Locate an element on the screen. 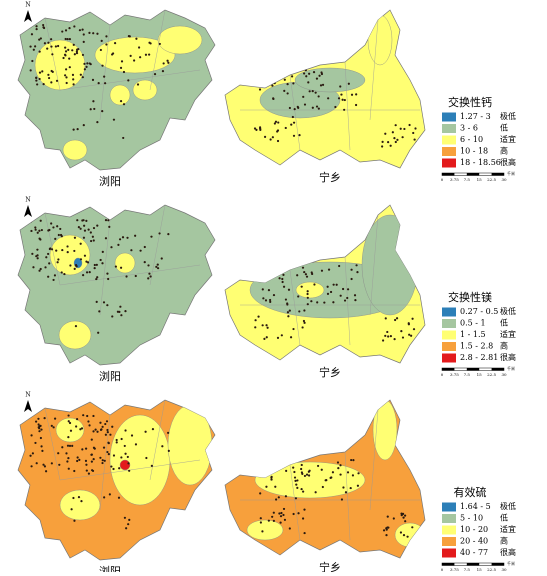 The height and width of the screenshot is (576, 547). legend-range: 20 - 40 is located at coordinates (474, 541).